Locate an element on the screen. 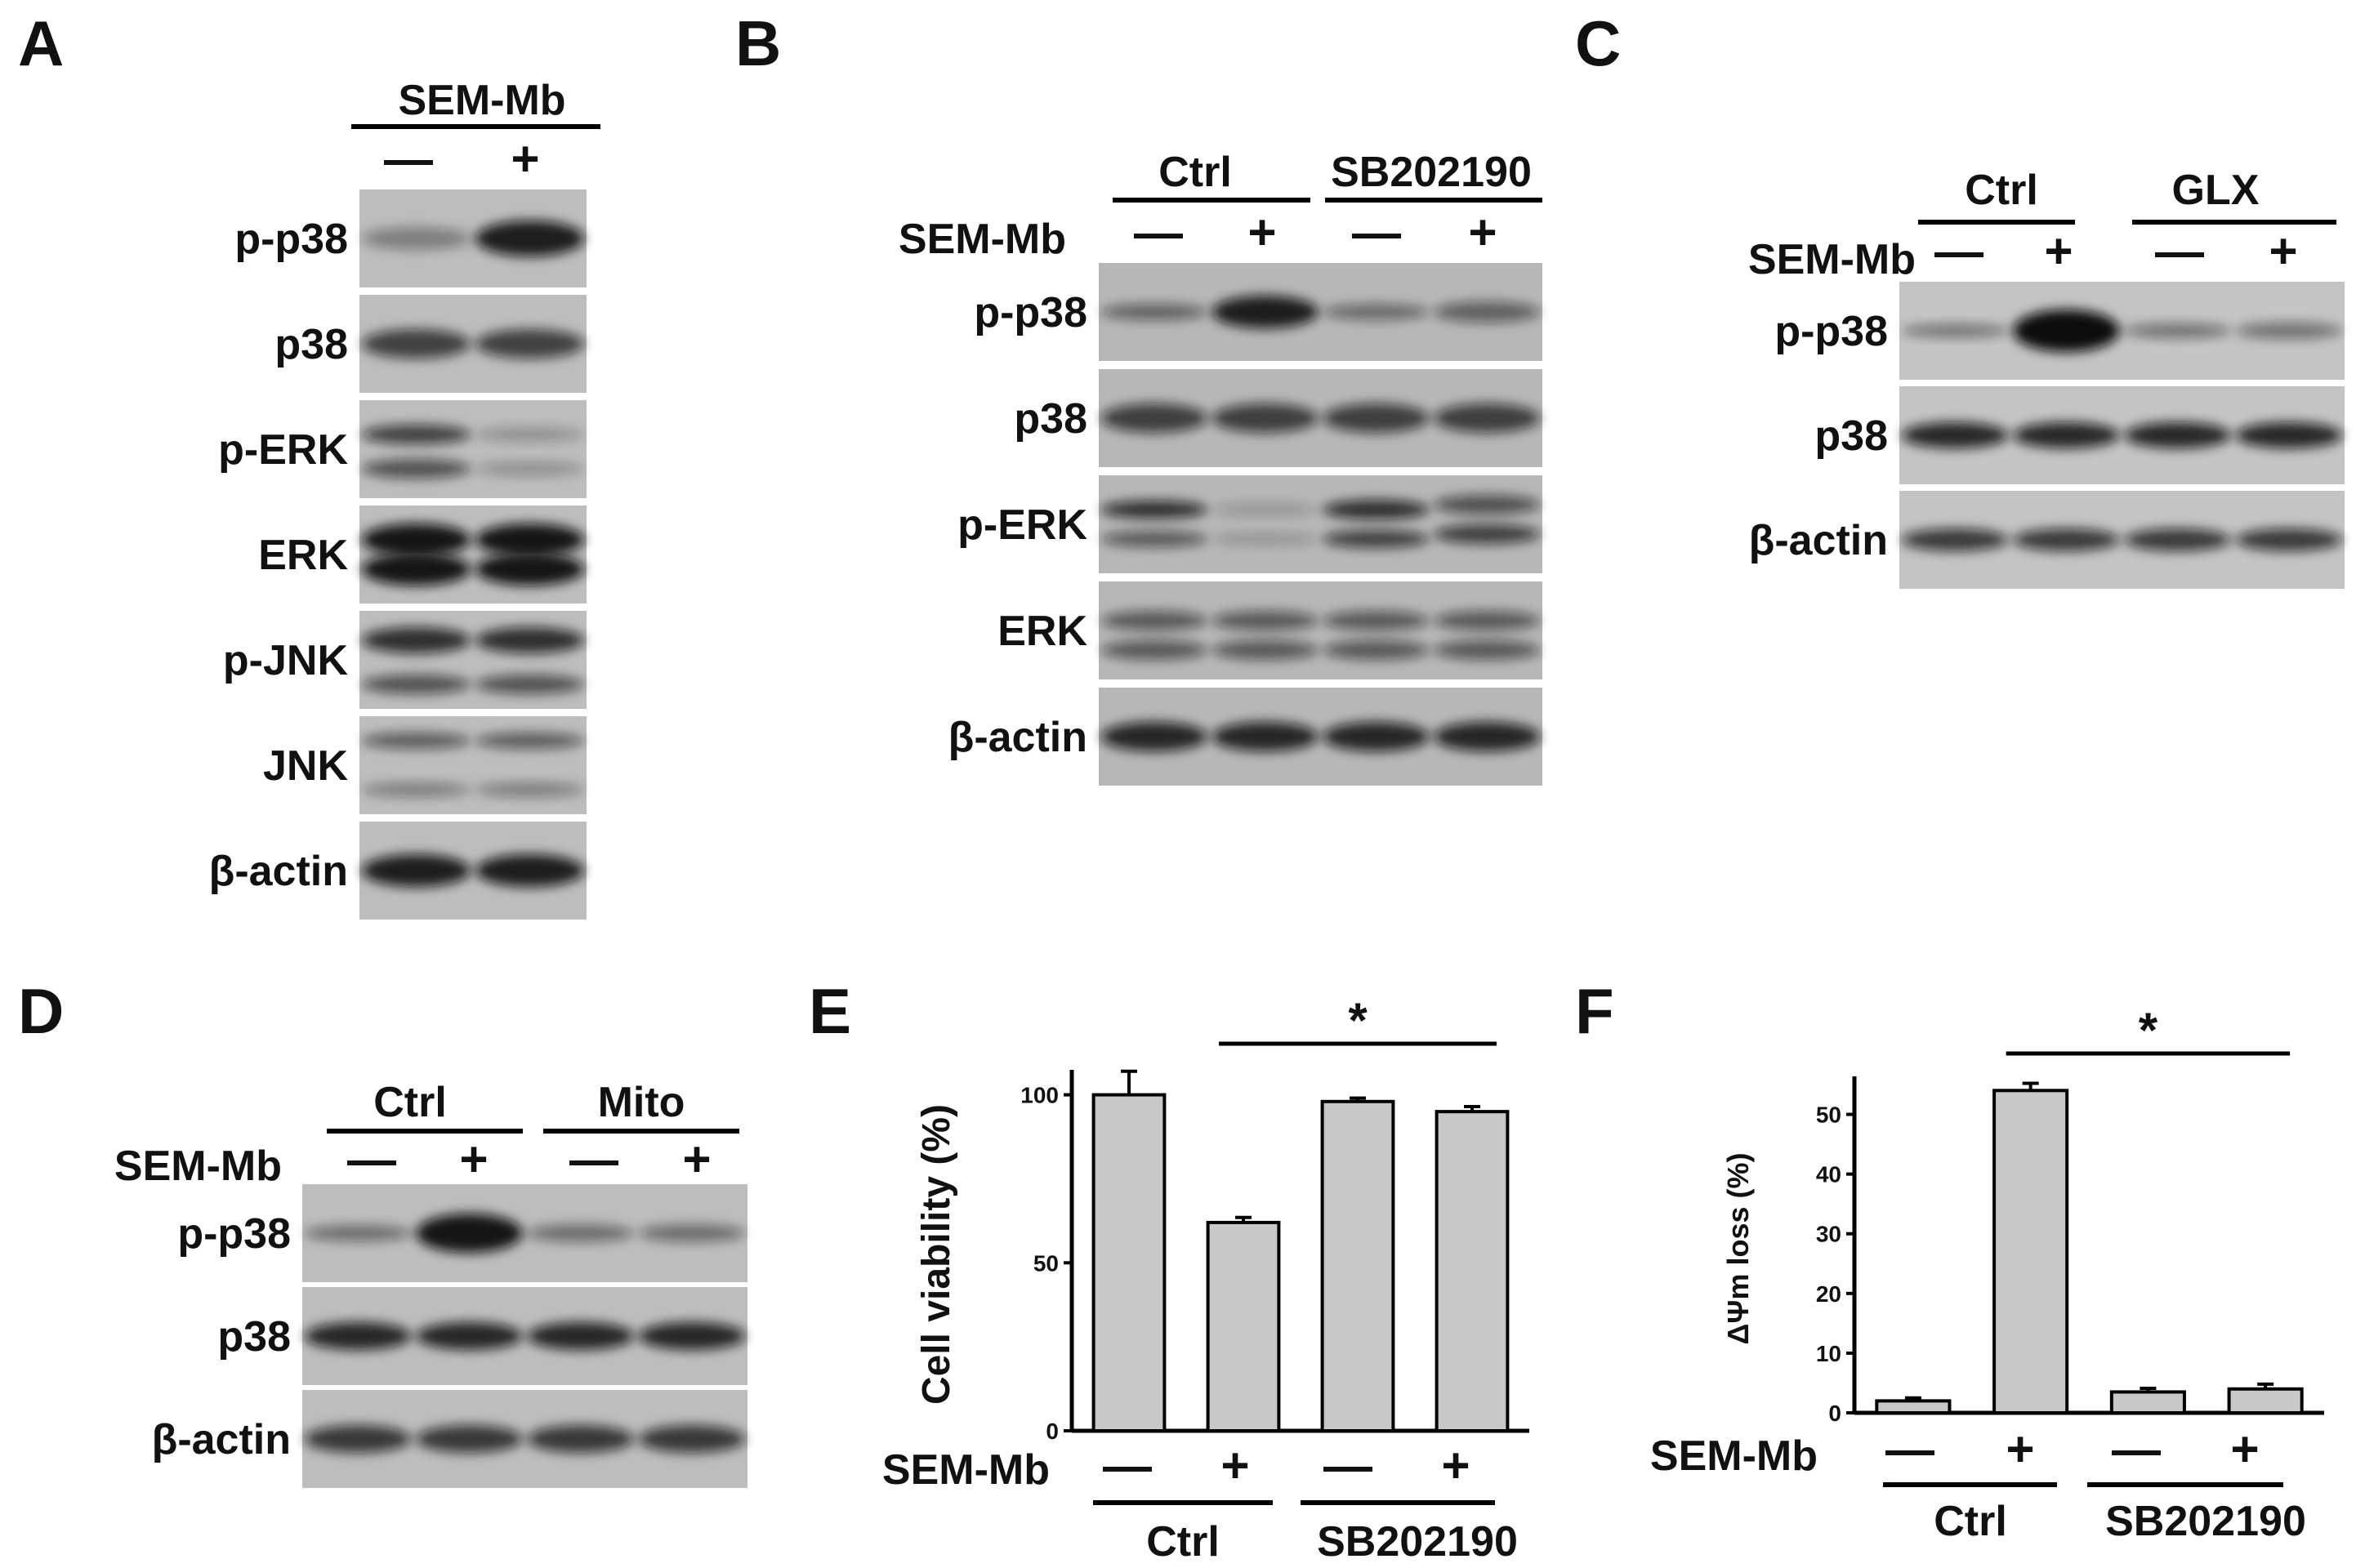 This screenshot has height=1568, width=2365. panel-b-group-2: SB202190 is located at coordinates (1432, 172).